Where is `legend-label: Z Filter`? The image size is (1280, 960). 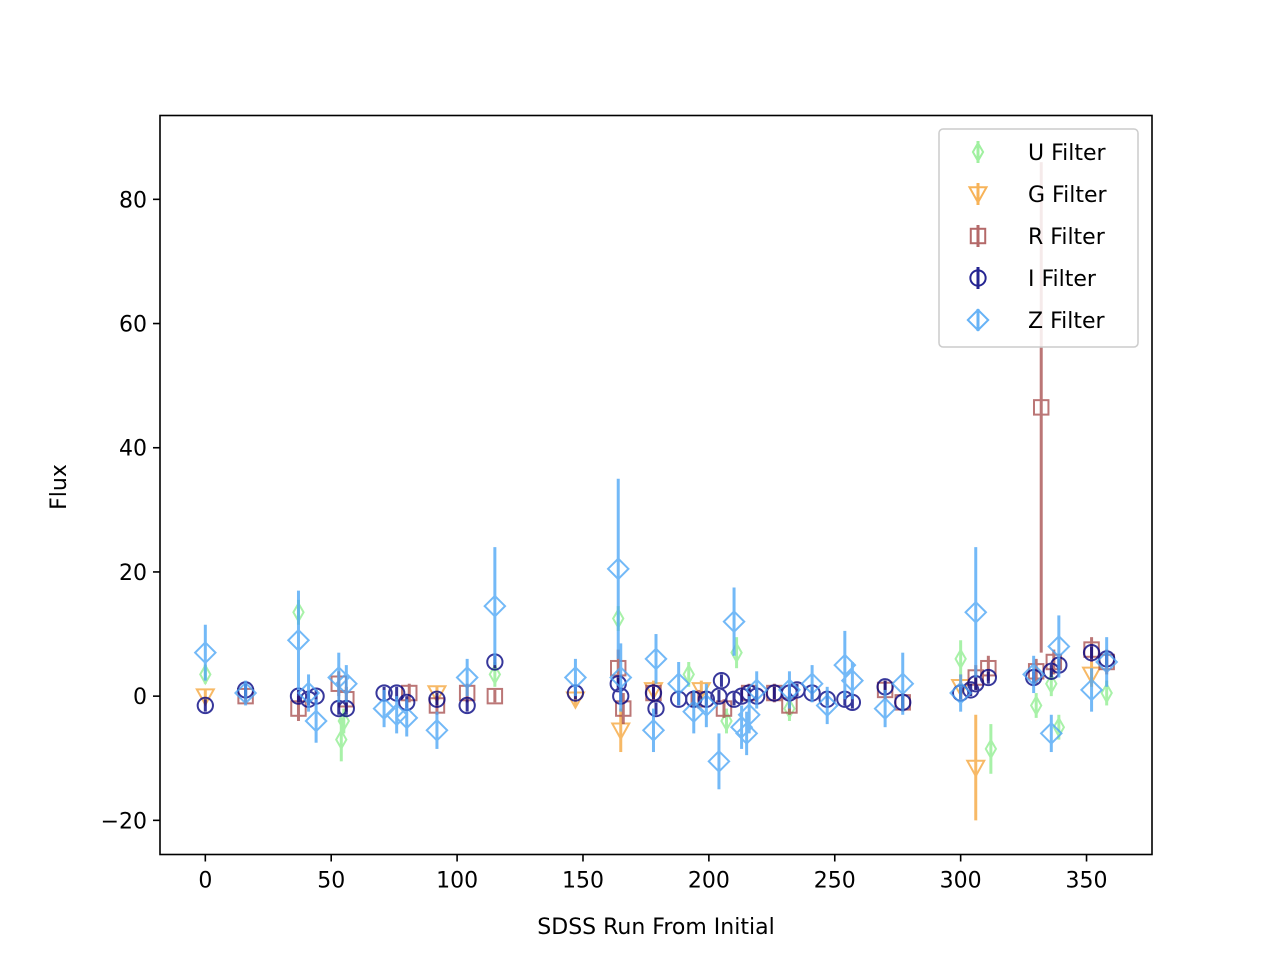
legend-label: Z Filter is located at coordinates (1067, 321).